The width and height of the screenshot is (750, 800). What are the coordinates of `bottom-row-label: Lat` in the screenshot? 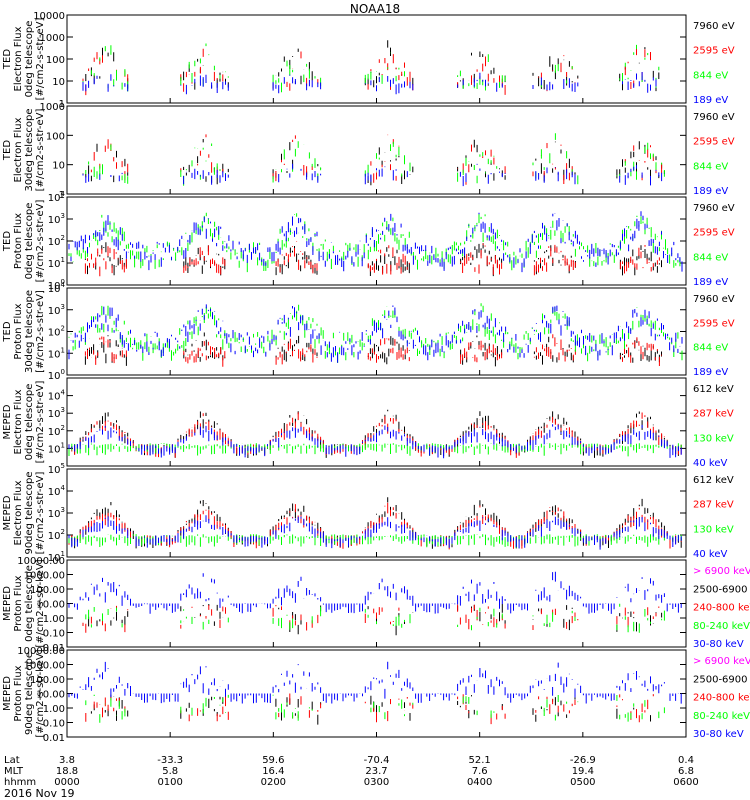 It's located at (12, 760).